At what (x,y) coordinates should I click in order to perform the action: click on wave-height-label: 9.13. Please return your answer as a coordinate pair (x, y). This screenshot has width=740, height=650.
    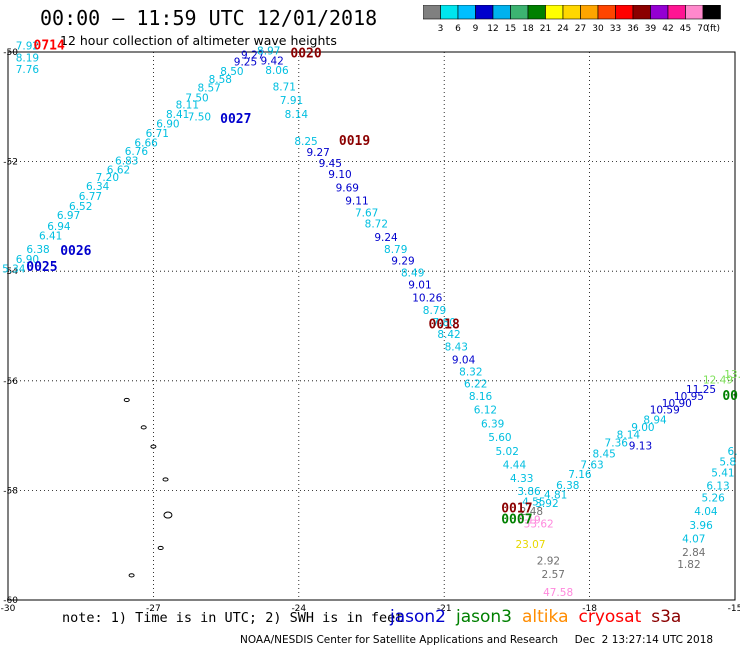
    Looking at the image, I should click on (640, 446).